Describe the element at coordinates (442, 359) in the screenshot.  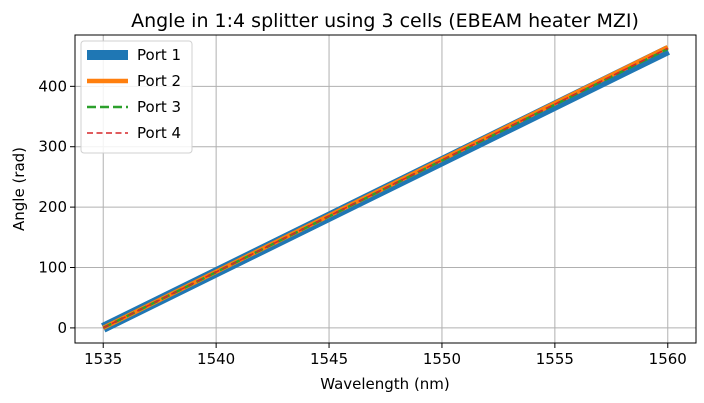
I see `x-tick-label: 1550` at that location.